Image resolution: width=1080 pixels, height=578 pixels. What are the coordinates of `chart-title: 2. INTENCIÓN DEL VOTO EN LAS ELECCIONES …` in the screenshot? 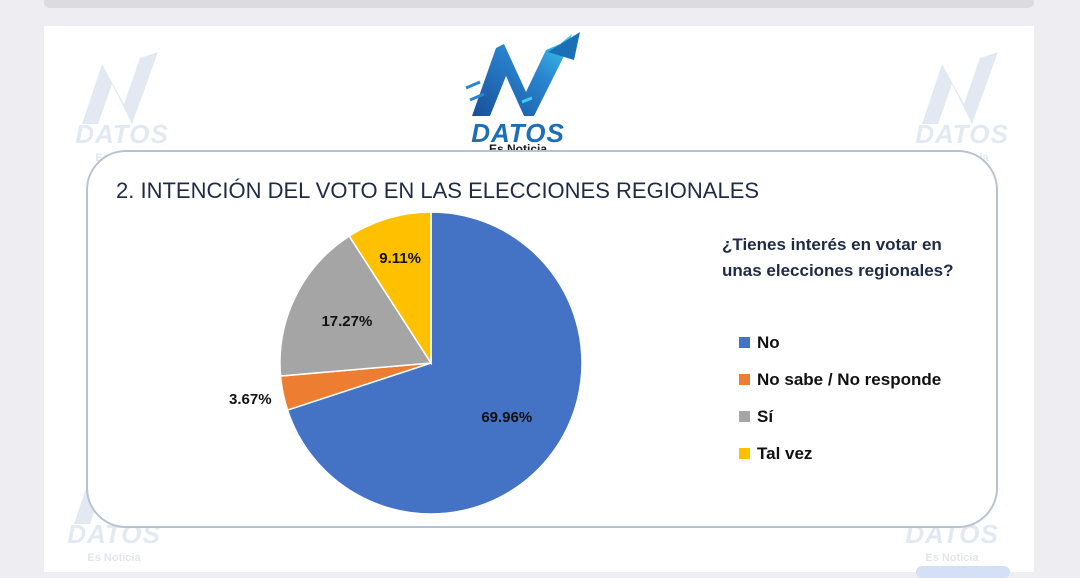 It's located at (438, 190).